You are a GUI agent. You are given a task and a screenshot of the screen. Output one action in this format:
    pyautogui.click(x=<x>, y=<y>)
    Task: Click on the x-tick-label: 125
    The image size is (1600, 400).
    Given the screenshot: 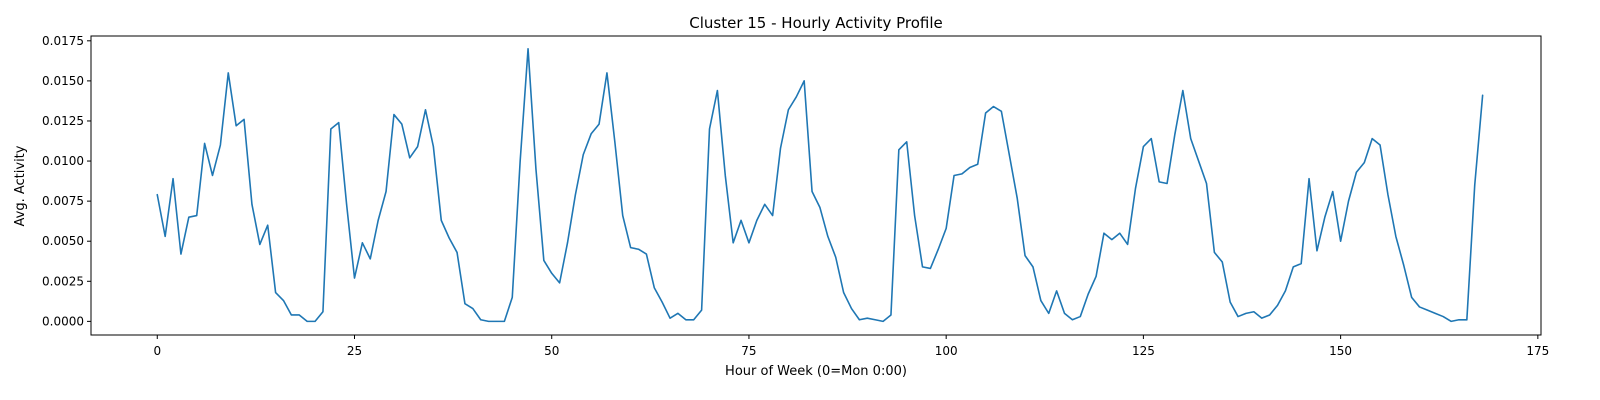 What is the action you would take?
    pyautogui.click(x=1143, y=351)
    